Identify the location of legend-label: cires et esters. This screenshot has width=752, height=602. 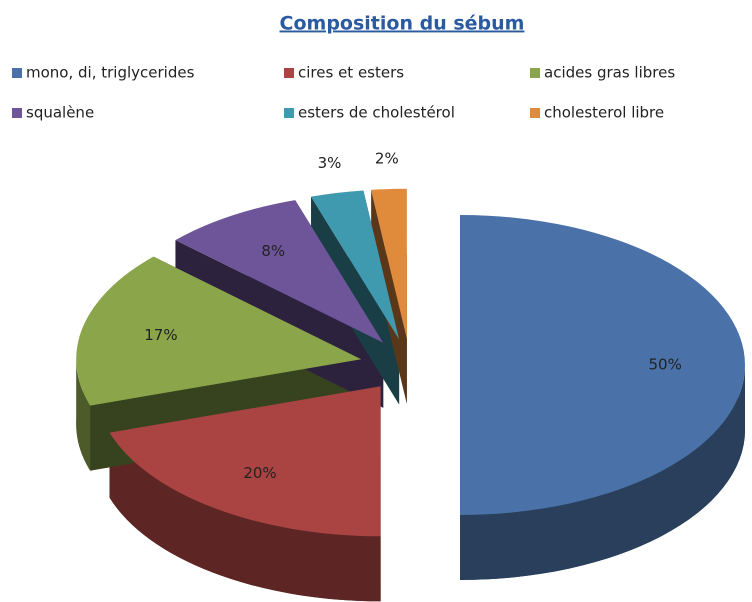
(351, 73).